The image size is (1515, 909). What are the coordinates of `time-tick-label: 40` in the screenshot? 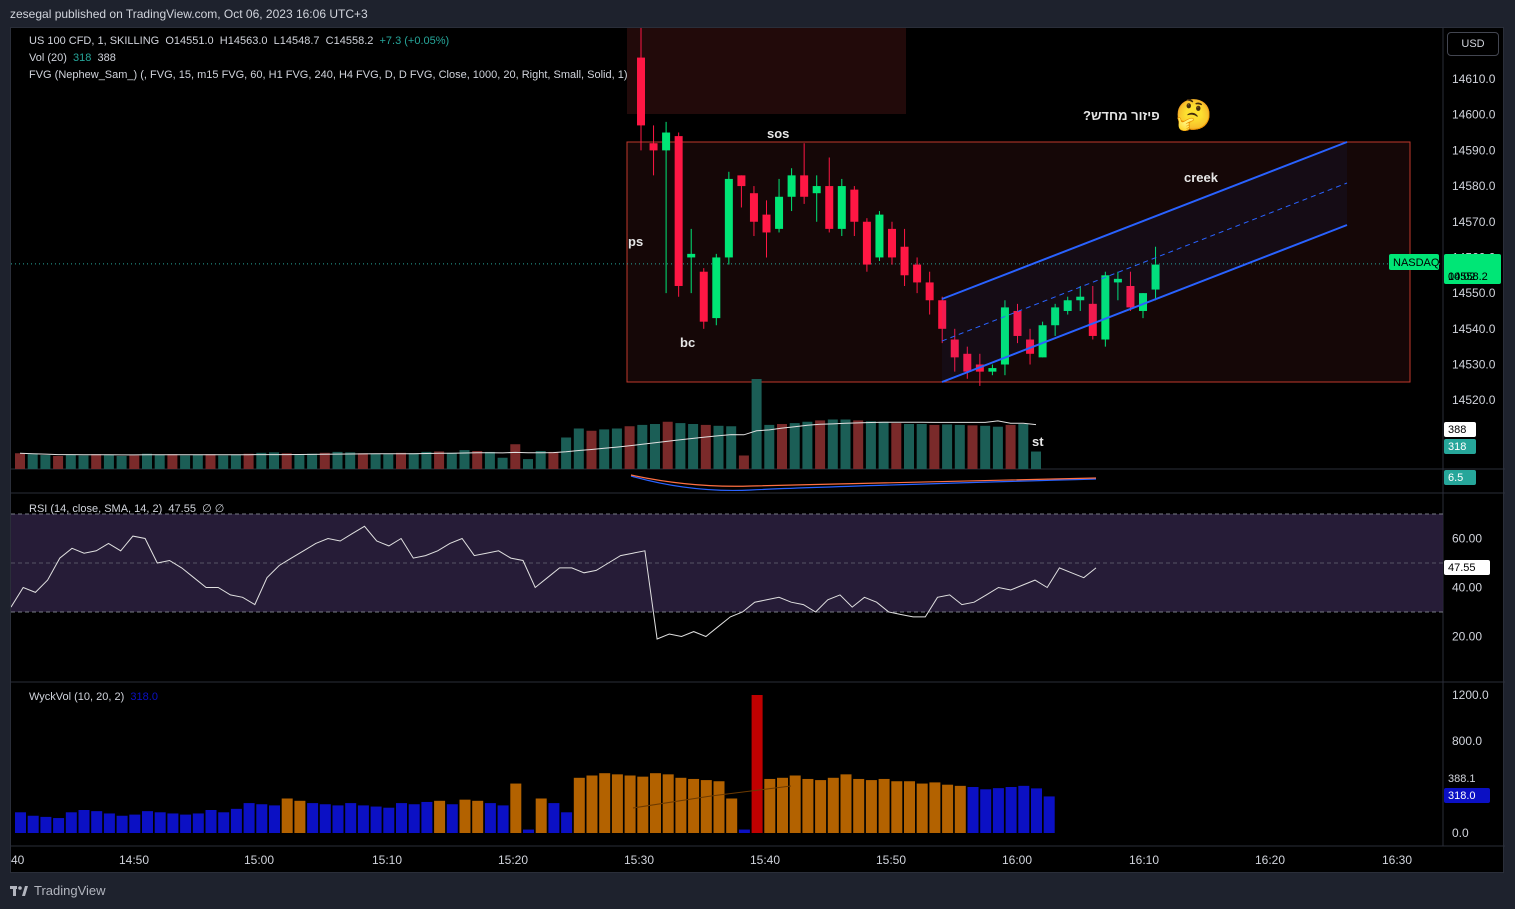 It's located at (18, 860).